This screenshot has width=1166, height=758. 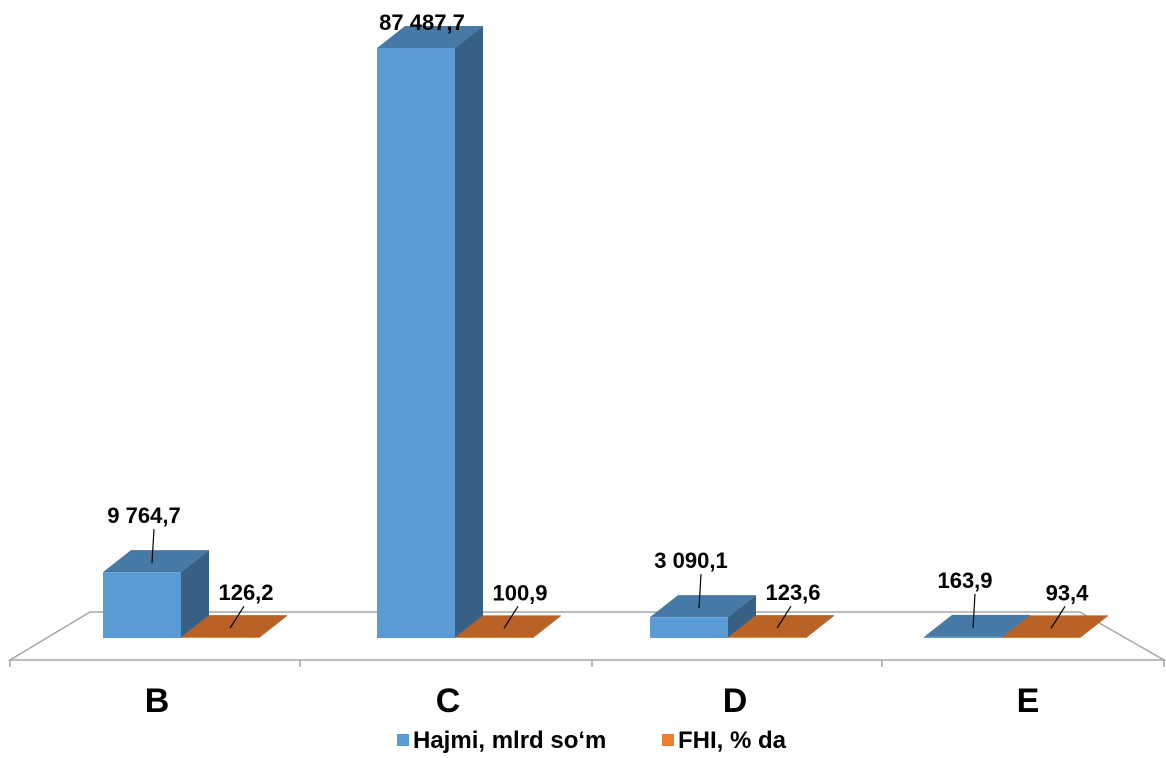 I want to click on category-label-e: E, so click(x=1028, y=701).